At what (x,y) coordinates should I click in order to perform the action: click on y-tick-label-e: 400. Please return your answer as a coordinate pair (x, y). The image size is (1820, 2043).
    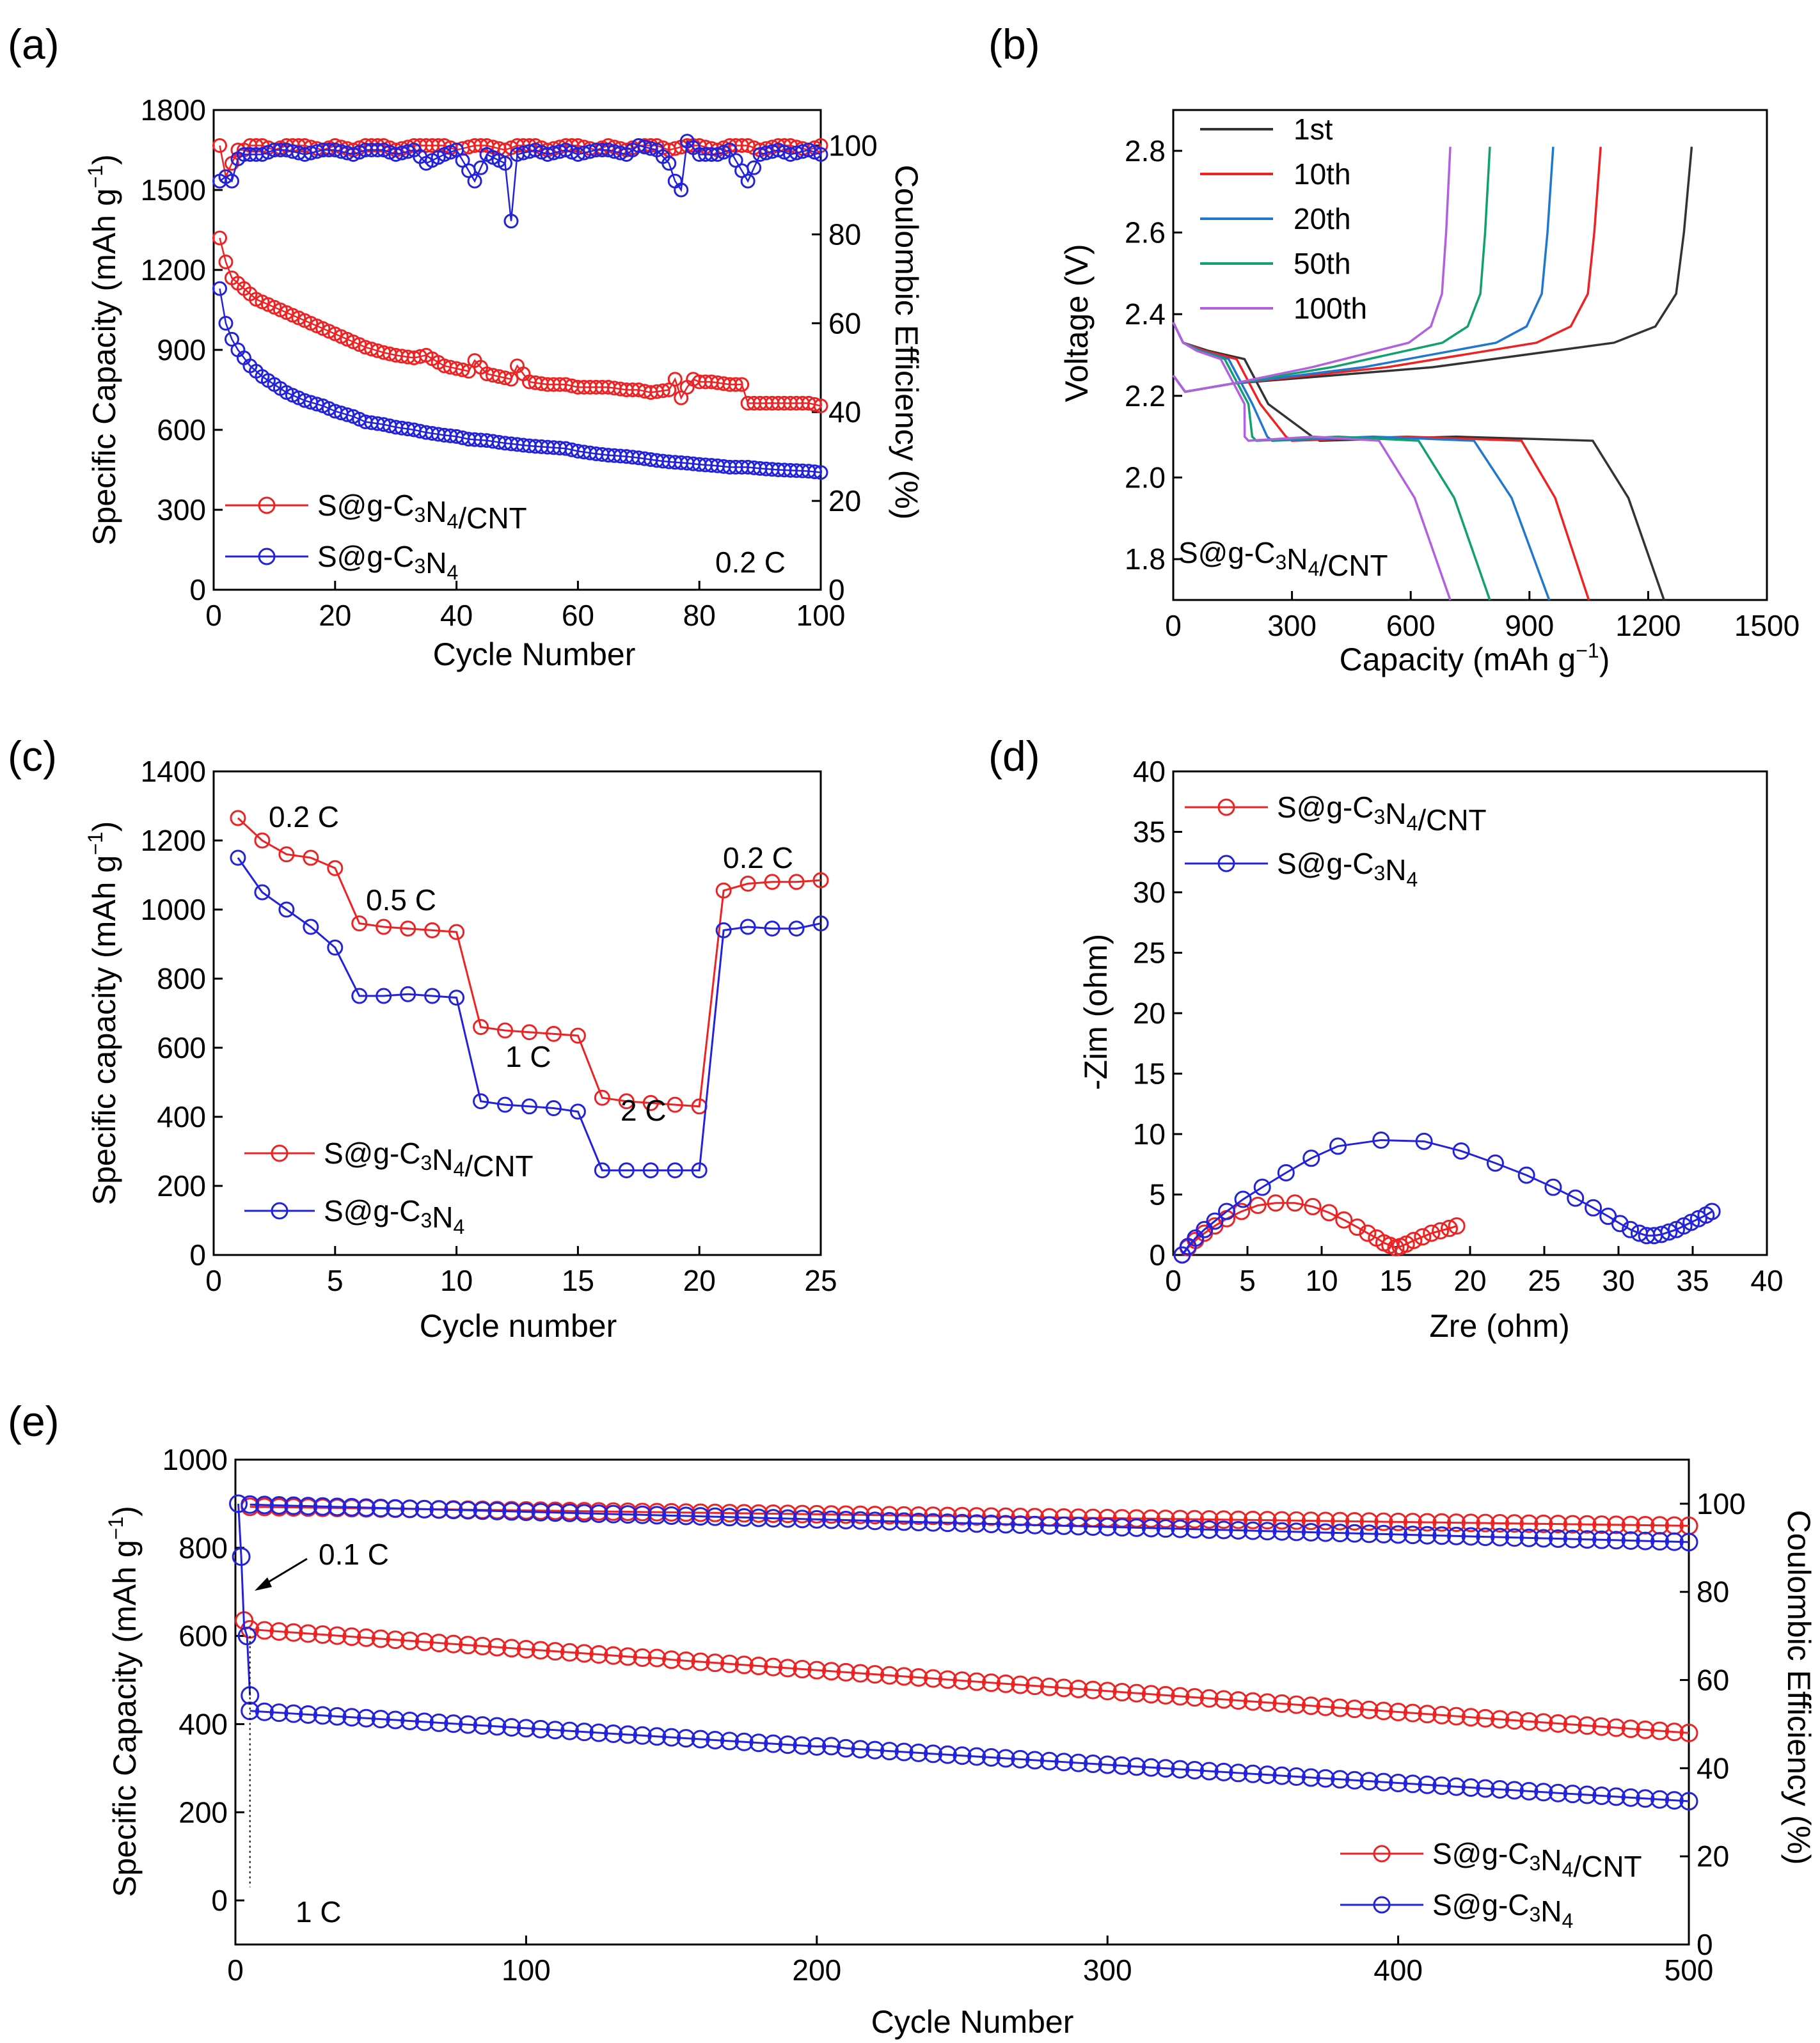
    Looking at the image, I should click on (203, 1724).